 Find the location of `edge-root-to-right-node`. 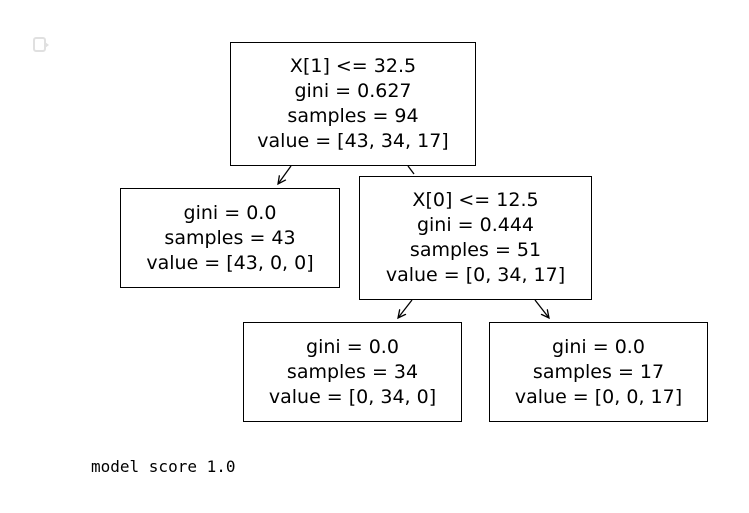

edge-root-to-right-node is located at coordinates (411, 170).